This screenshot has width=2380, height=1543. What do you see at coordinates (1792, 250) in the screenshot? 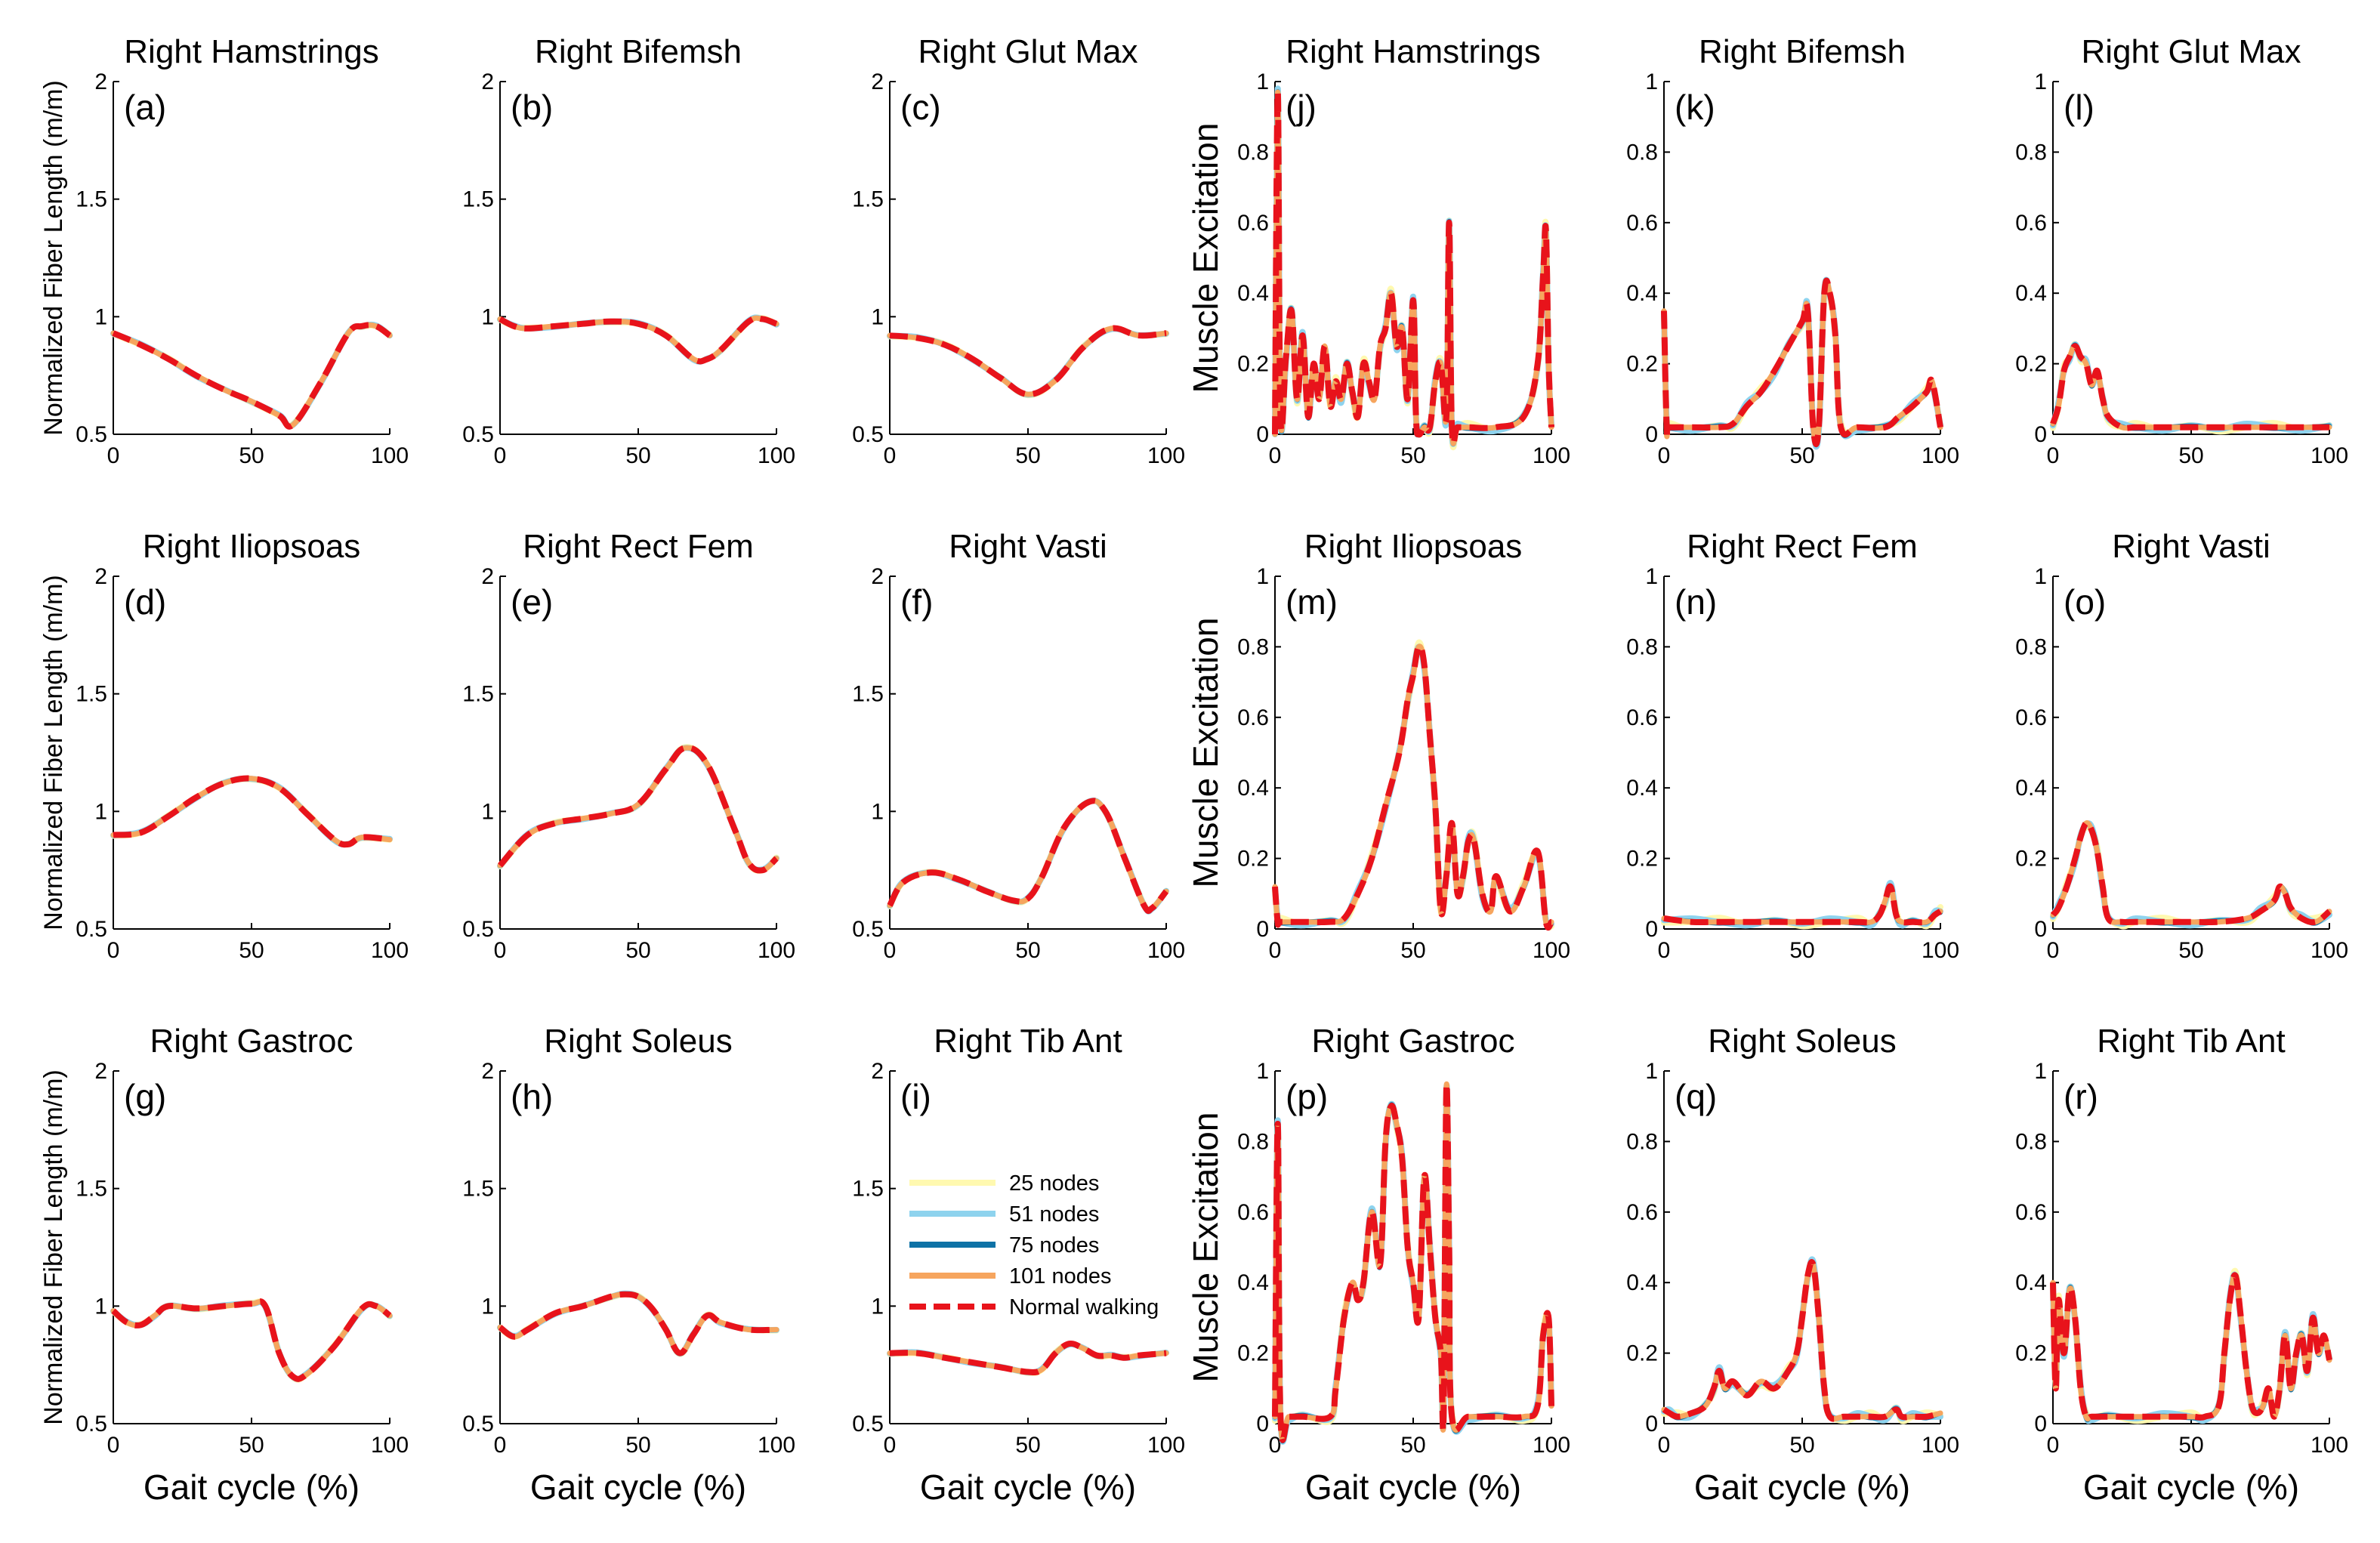
I see `panel-k: 0 0.2 0.4 0.6 0.8 1 0 50 100 Right Bifemsh (k)` at bounding box center [1792, 250].